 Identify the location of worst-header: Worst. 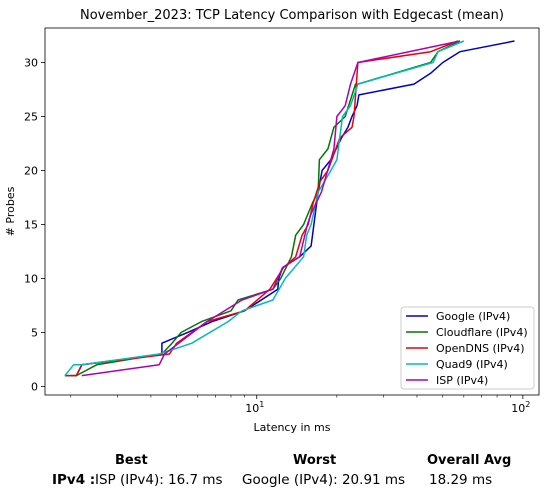
(315, 460).